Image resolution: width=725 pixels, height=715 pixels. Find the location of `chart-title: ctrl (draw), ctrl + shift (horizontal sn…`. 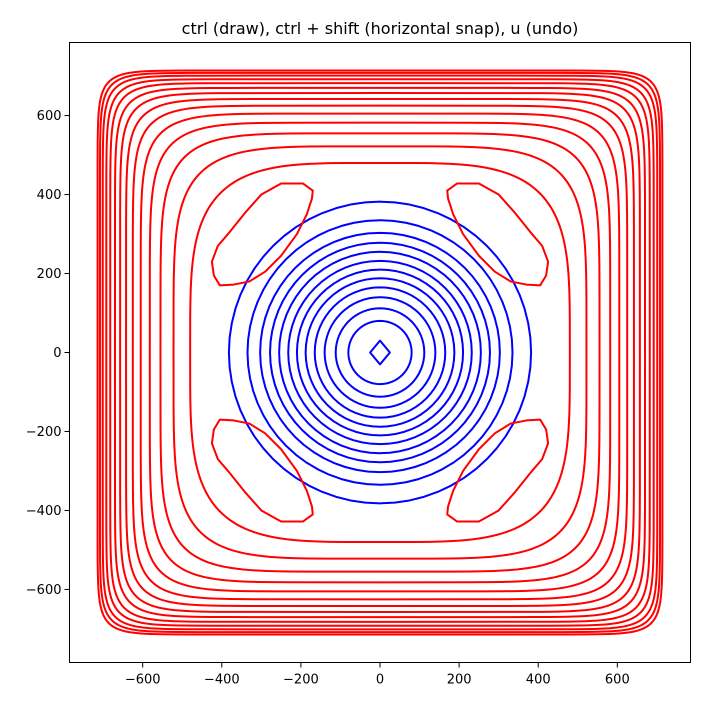

chart-title: ctrl (draw), ctrl + shift (horizontal sn… is located at coordinates (380, 28).